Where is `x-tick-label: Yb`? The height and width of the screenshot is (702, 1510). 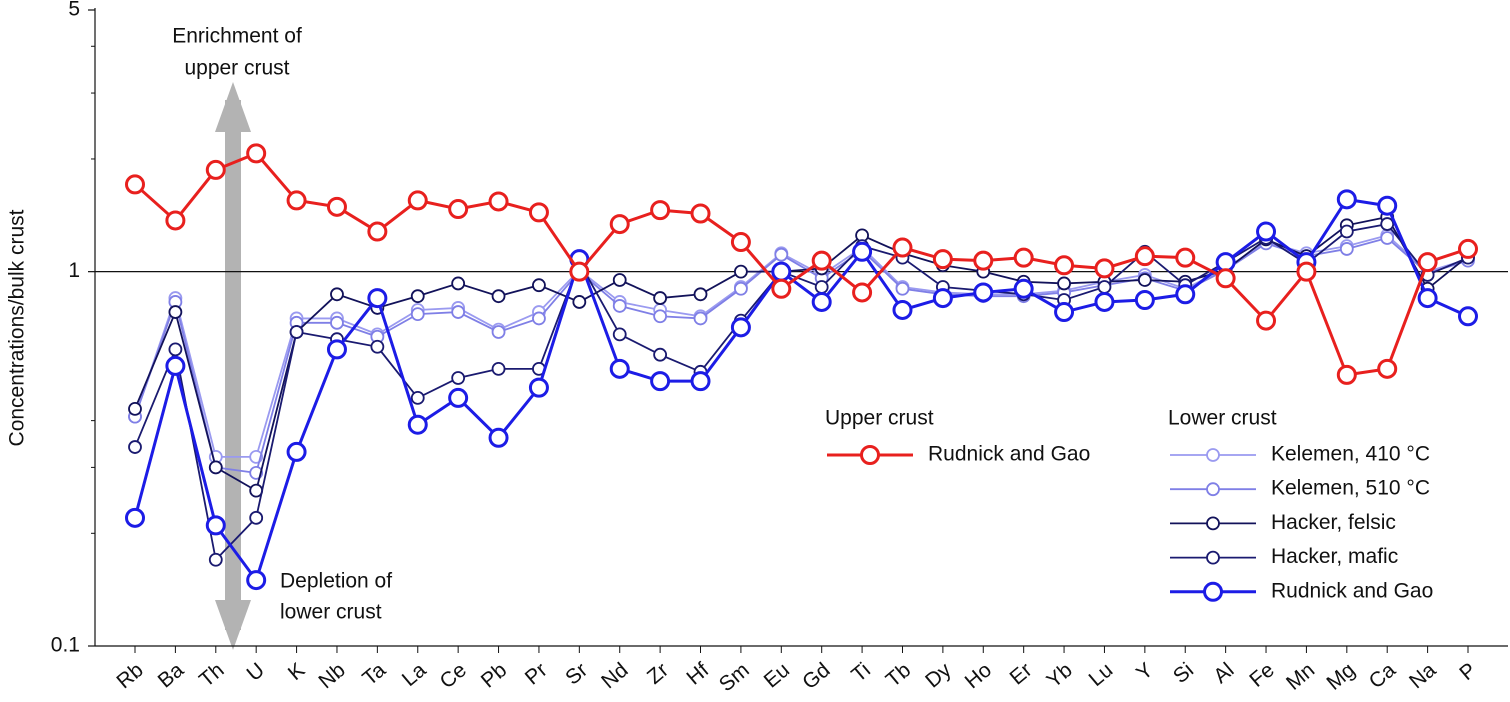 x-tick-label: Yb is located at coordinates (1059, 675).